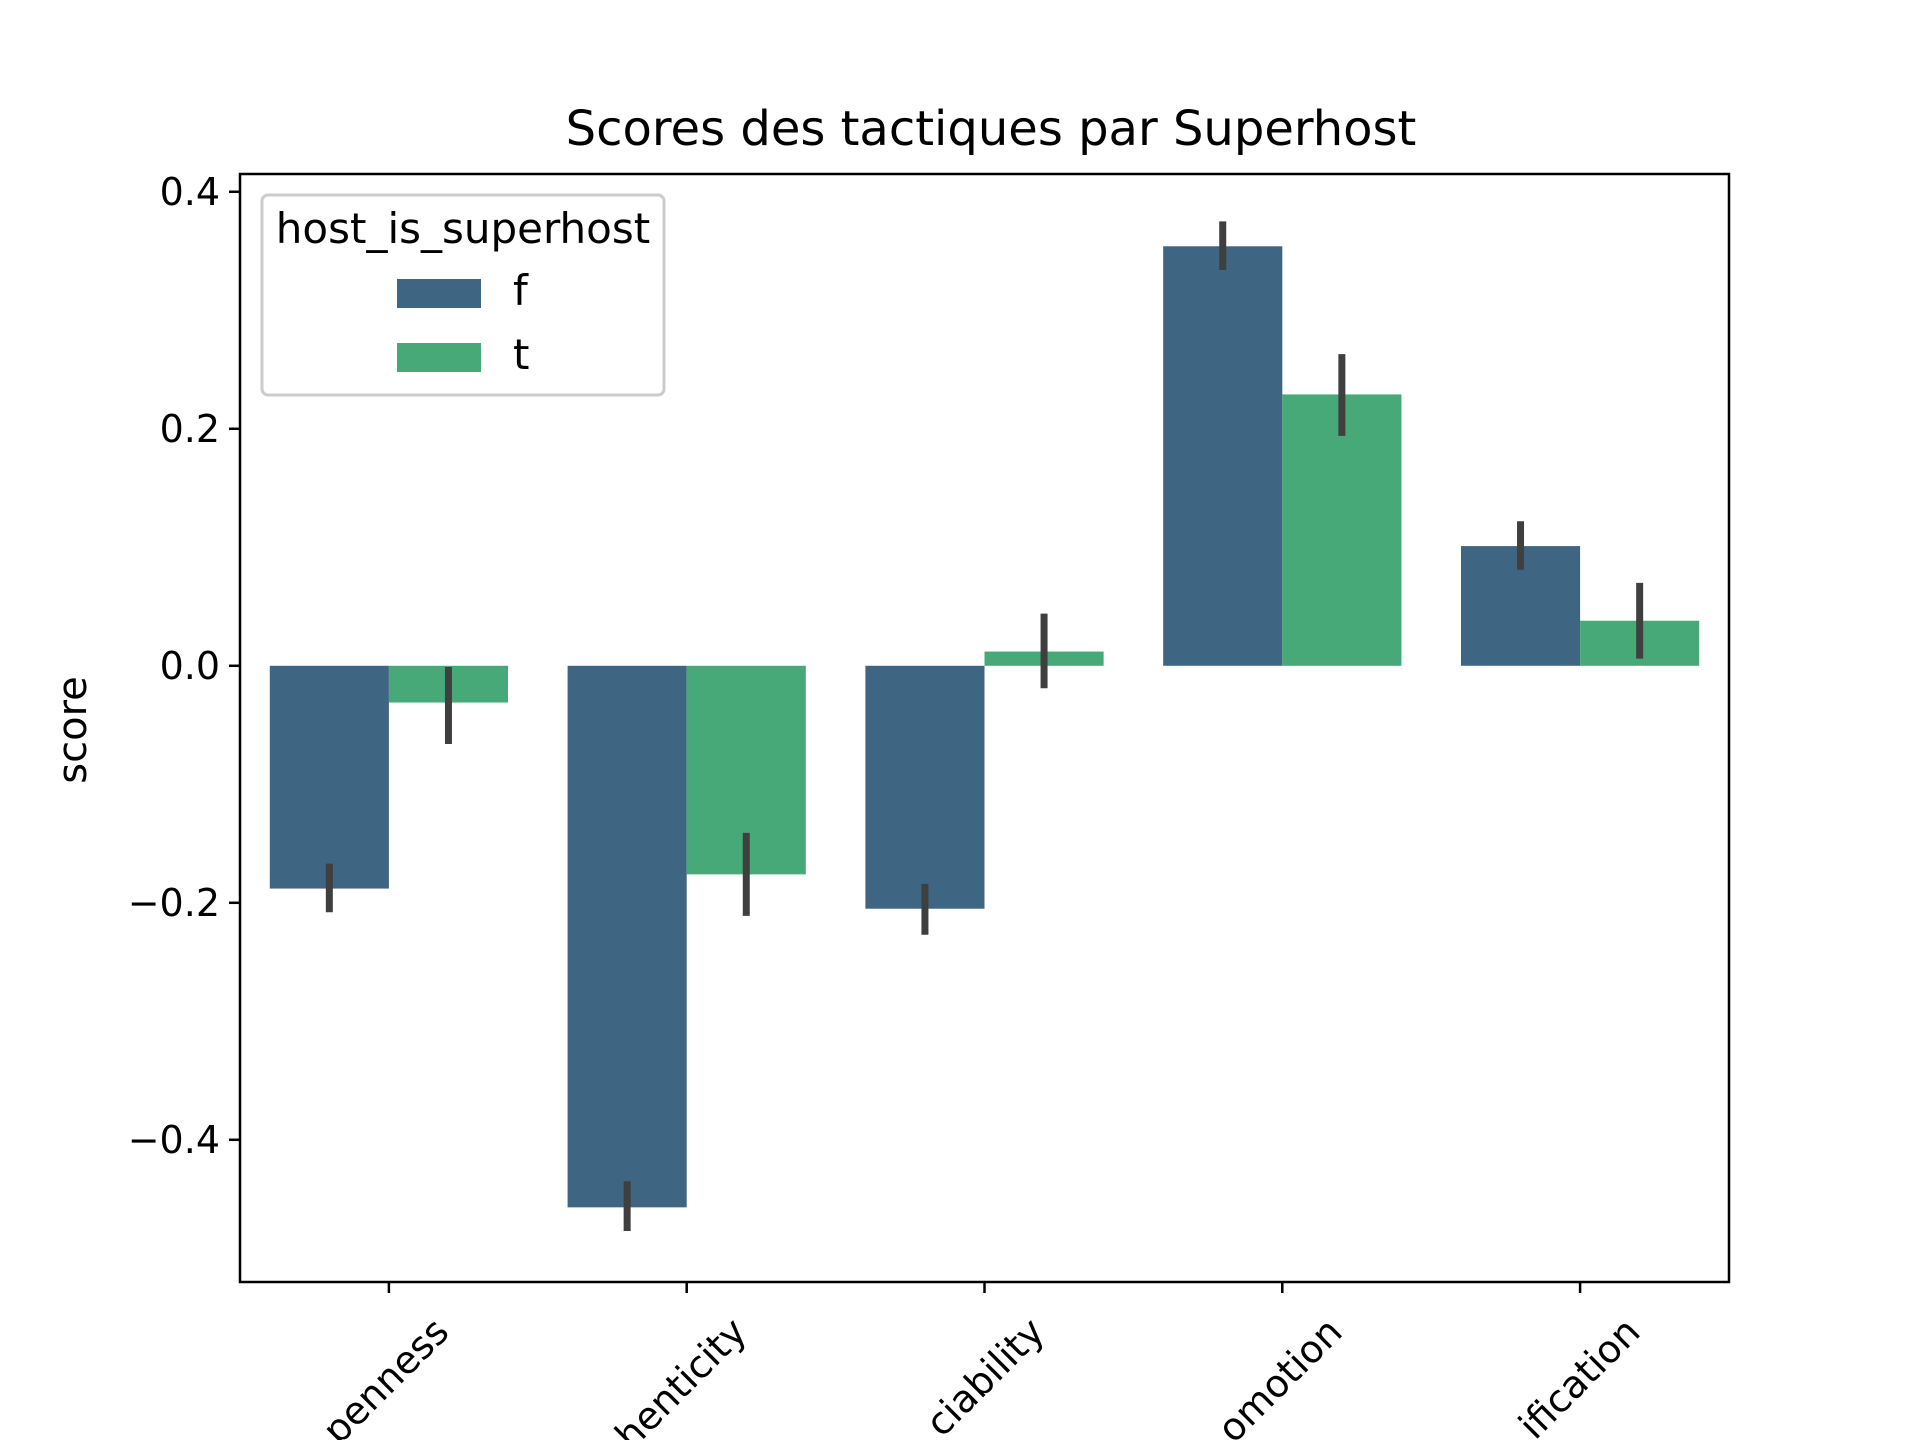  I want to click on bar-f-penness, so click(329, 777).